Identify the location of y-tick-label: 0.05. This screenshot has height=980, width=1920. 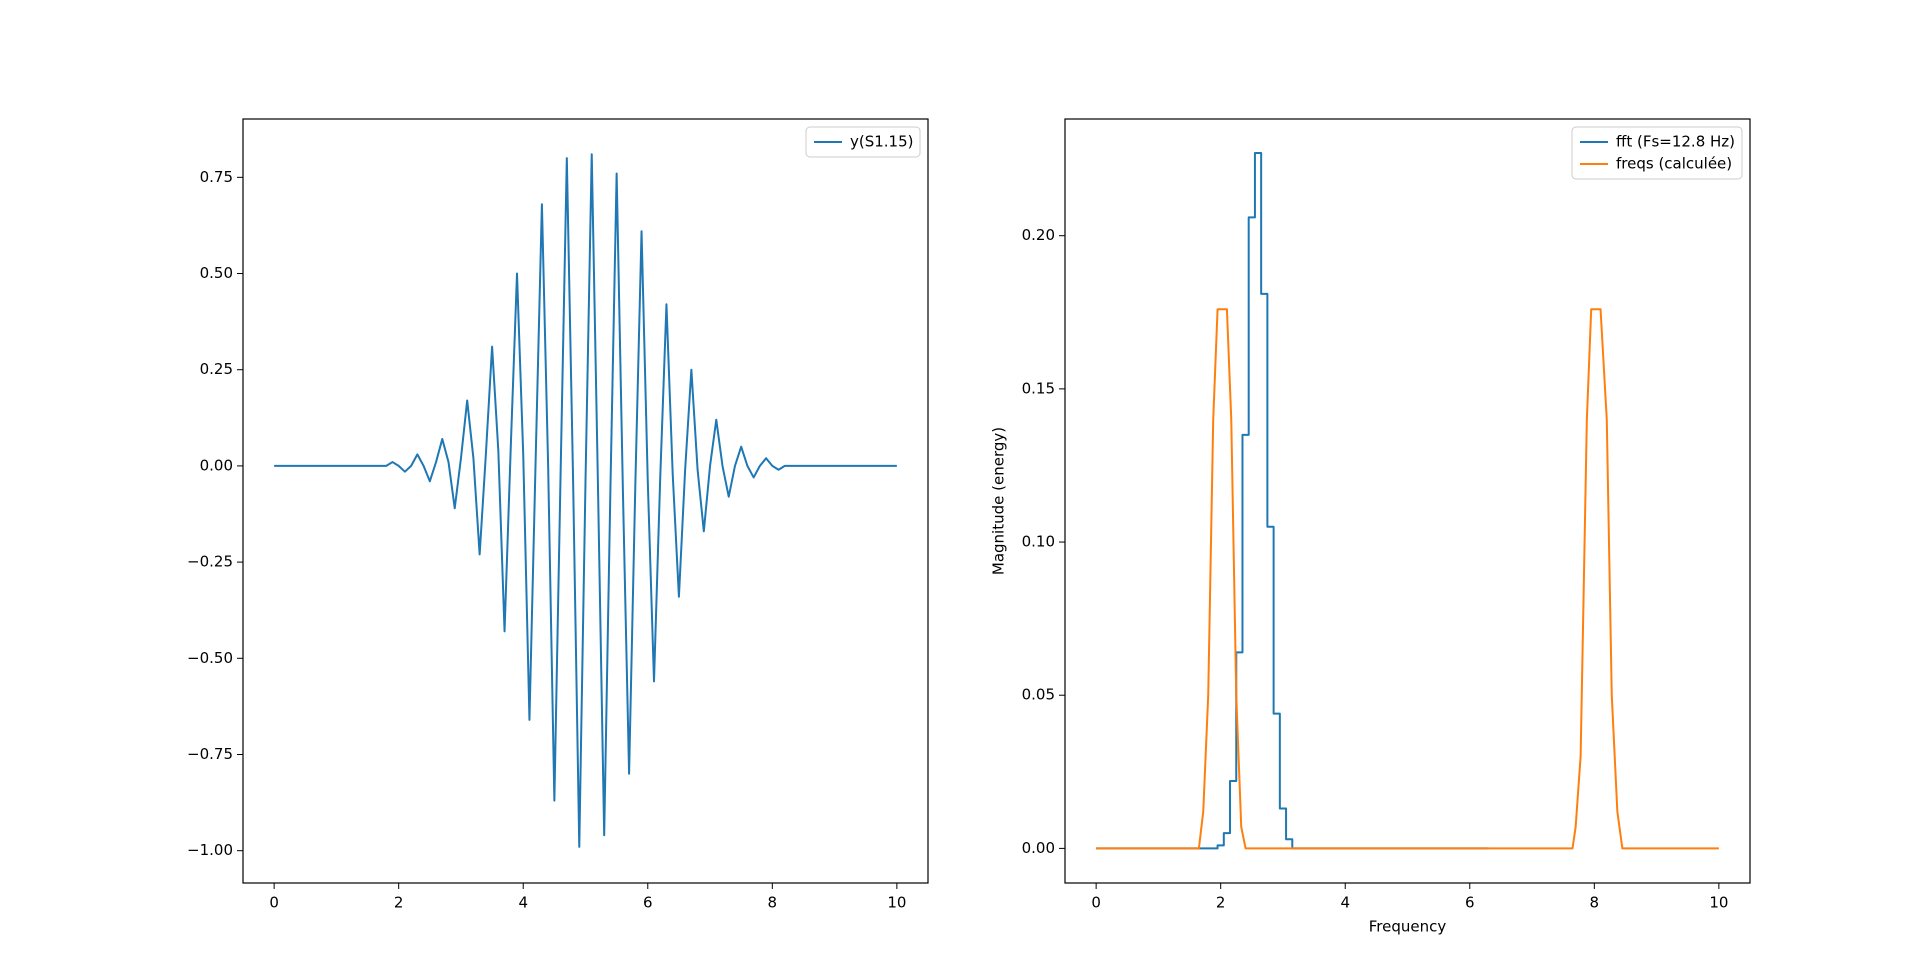
(1038, 695).